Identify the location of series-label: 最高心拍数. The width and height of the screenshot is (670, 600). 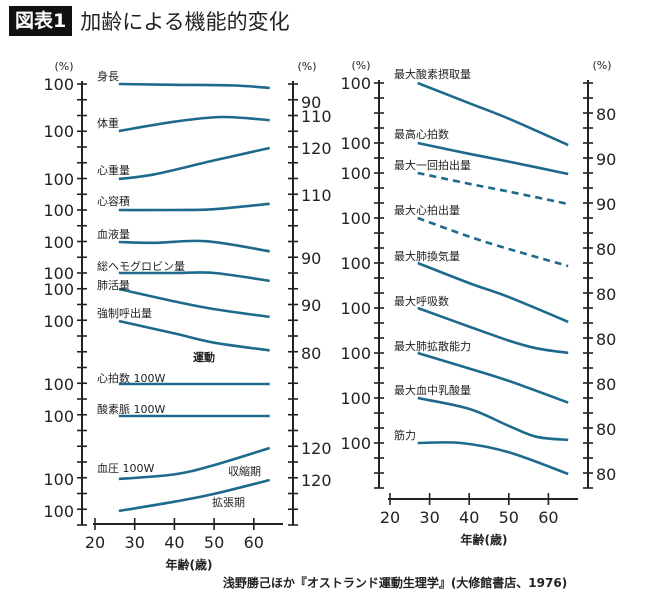
(421, 134).